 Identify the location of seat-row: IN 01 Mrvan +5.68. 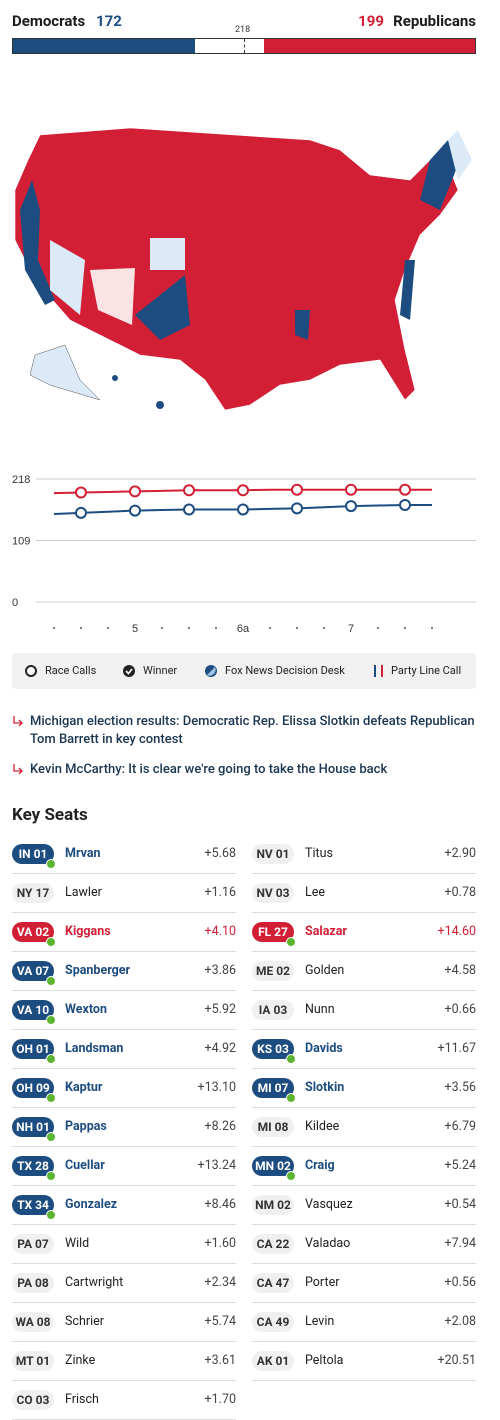
(124, 854).